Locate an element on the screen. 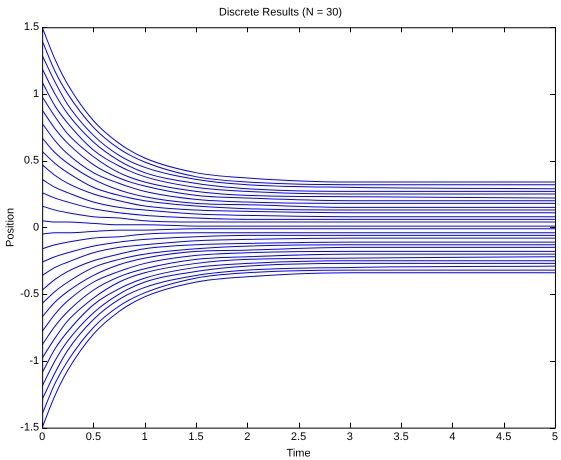 The height and width of the screenshot is (460, 561). y-tick-label: -1.5 is located at coordinates (30, 428).